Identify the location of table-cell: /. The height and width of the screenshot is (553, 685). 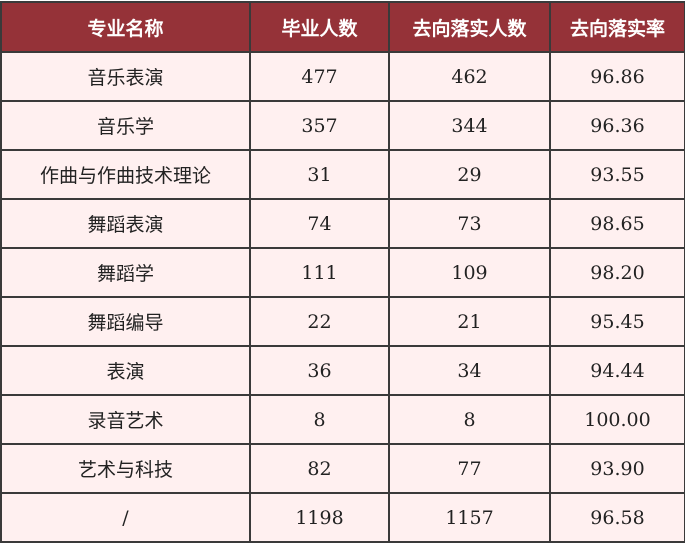
(125, 517).